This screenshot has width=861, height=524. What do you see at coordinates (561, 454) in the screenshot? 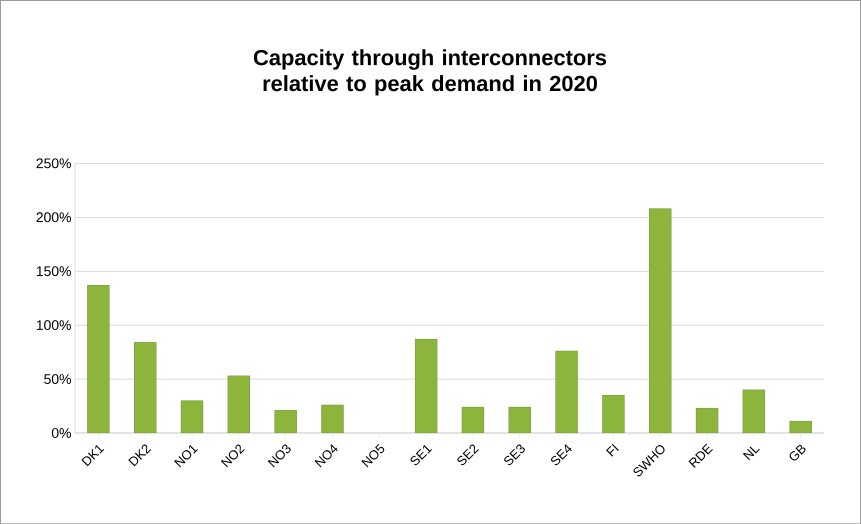
I see `x-tick-label: SE4` at bounding box center [561, 454].